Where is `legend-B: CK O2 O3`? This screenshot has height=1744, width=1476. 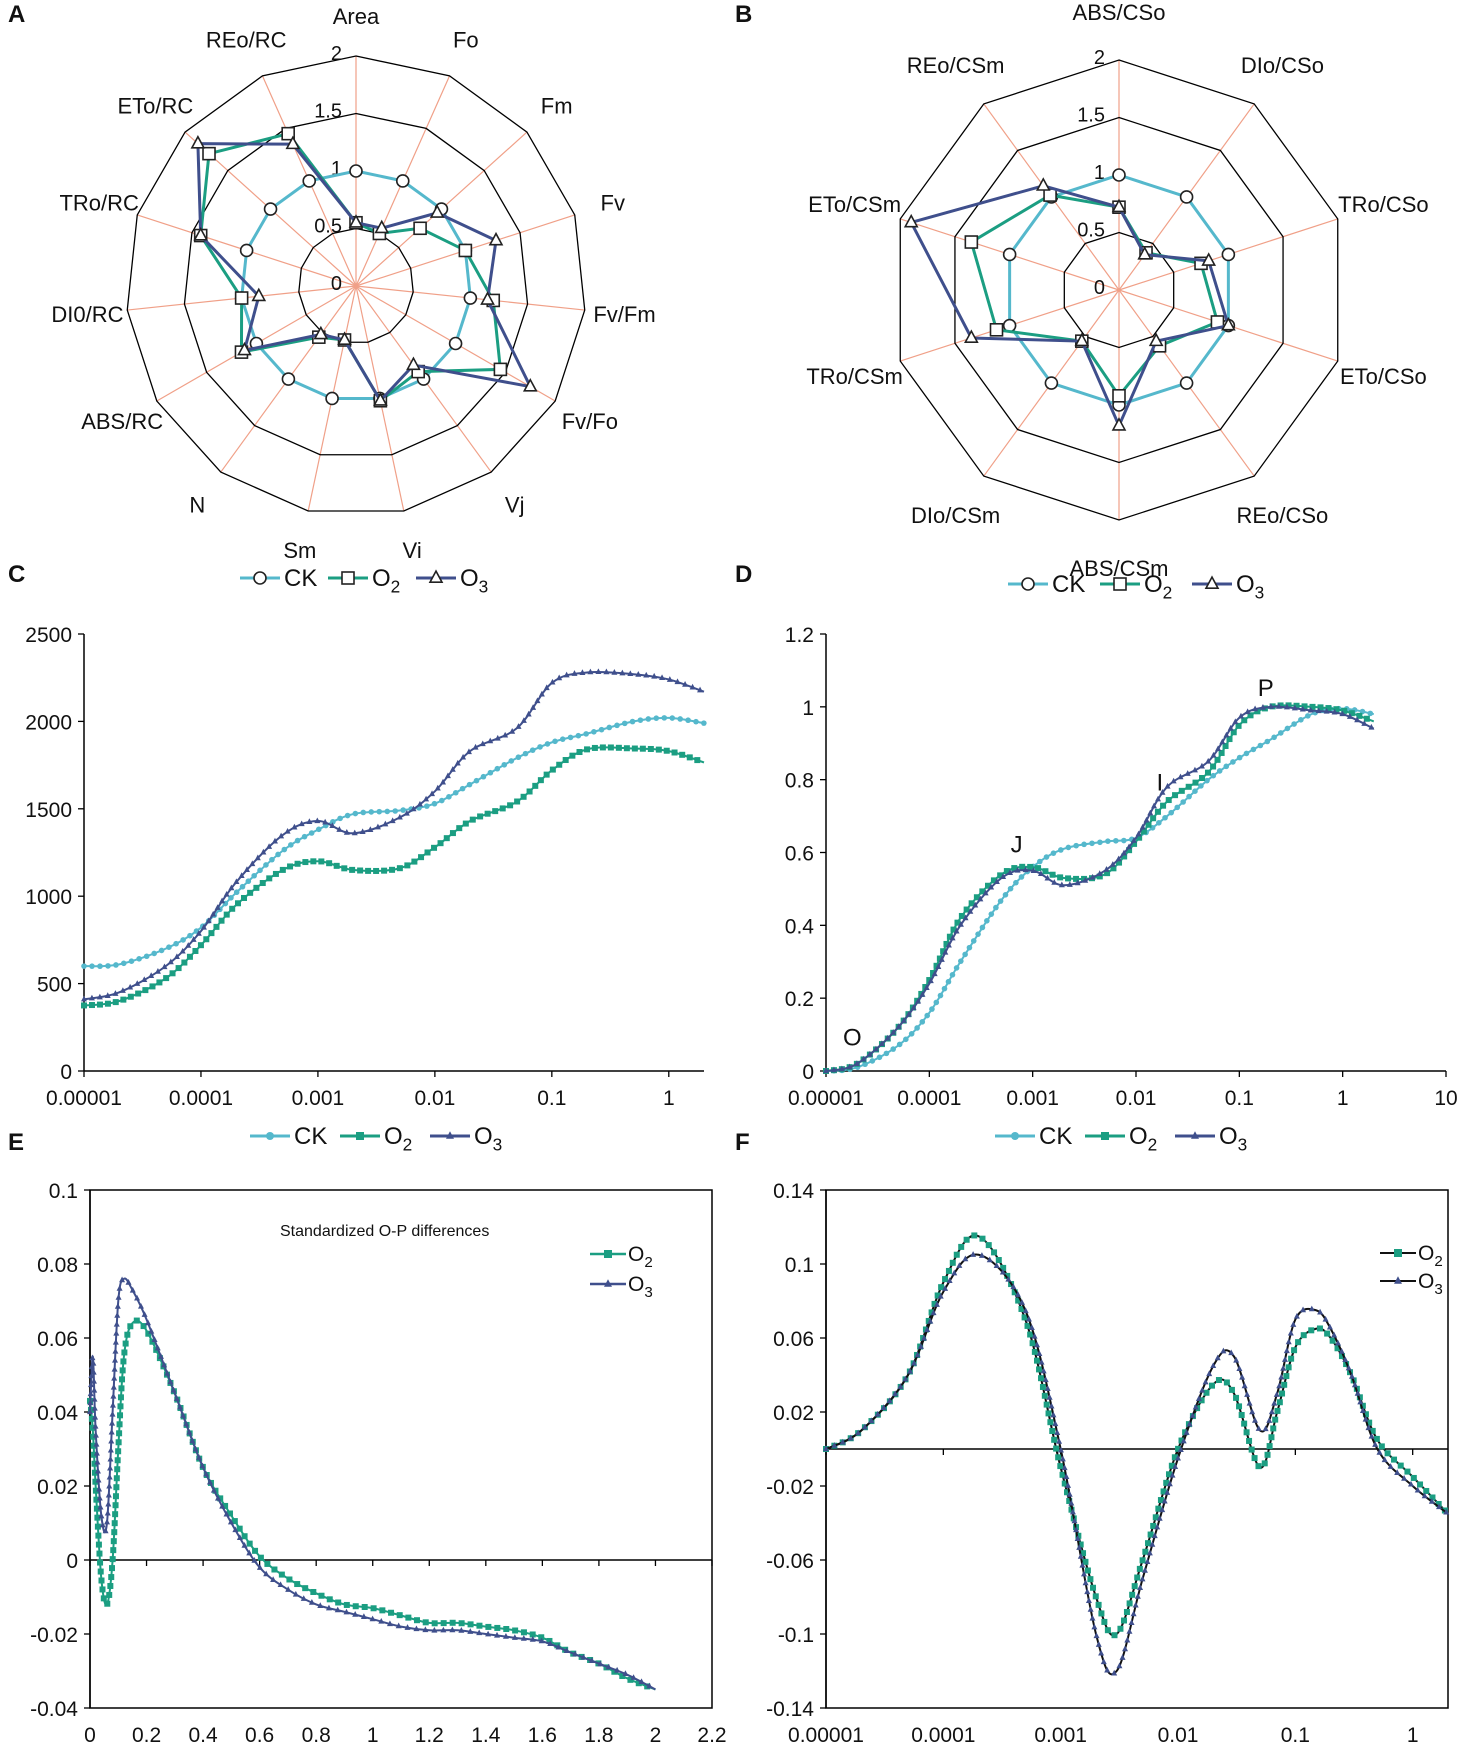 legend-B: CK O2 O3 is located at coordinates (1136, 587).